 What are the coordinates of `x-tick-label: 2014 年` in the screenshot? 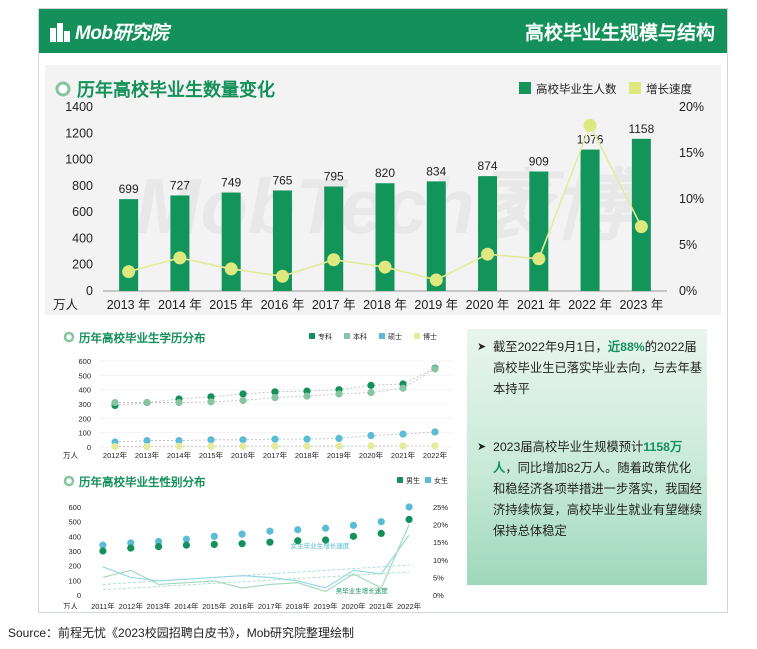 It's located at (180, 305).